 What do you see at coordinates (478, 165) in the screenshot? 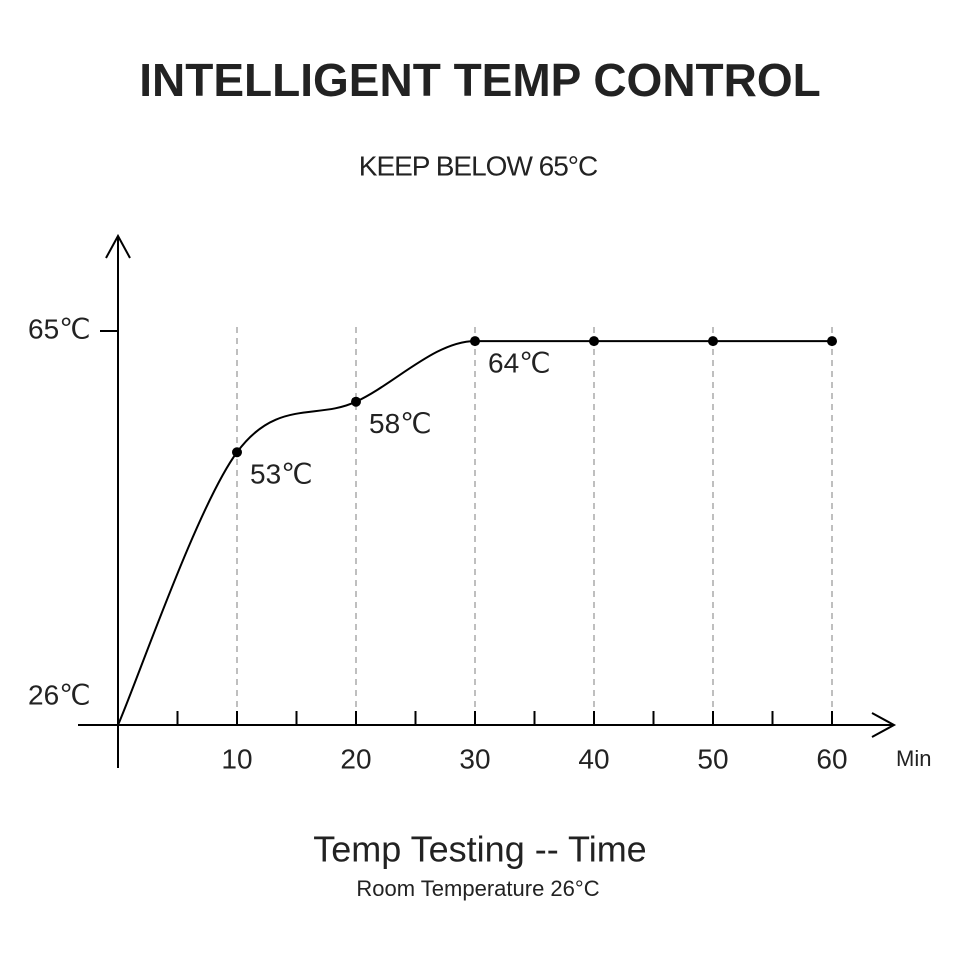
I see `chart-subtitle: KEEP BELOW 65°C` at bounding box center [478, 165].